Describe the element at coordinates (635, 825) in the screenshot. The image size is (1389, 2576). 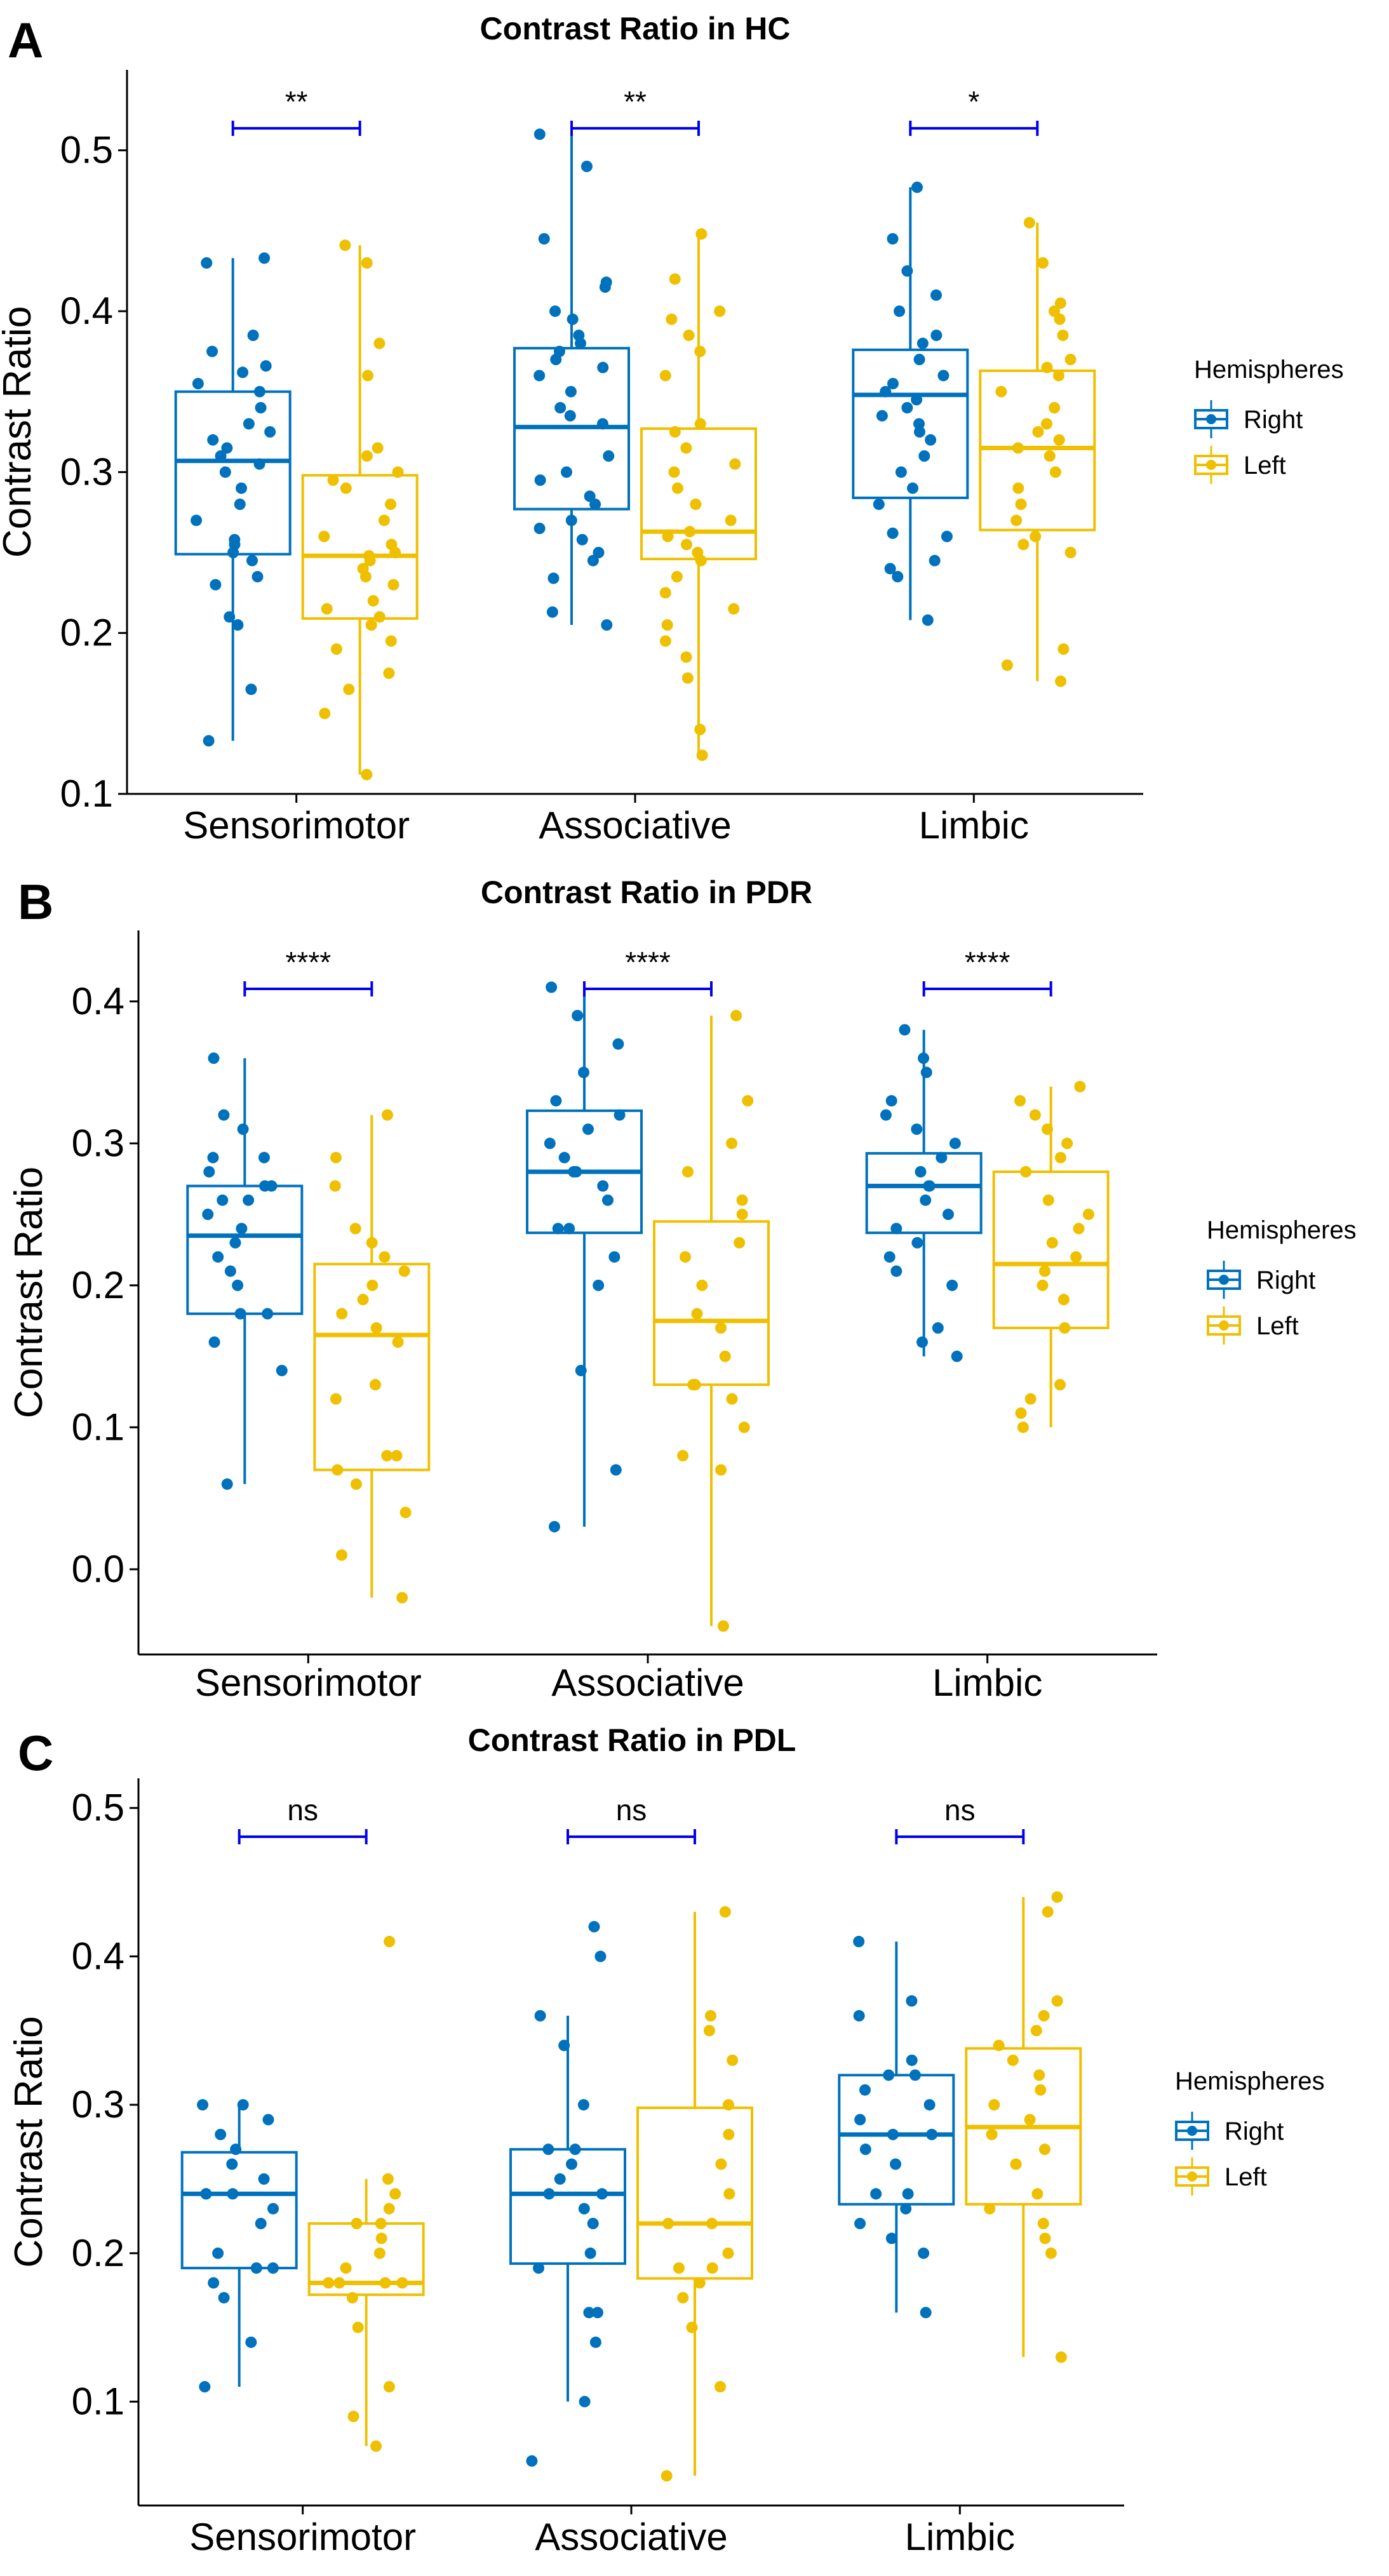
I see `x-tick-label: Associative` at that location.